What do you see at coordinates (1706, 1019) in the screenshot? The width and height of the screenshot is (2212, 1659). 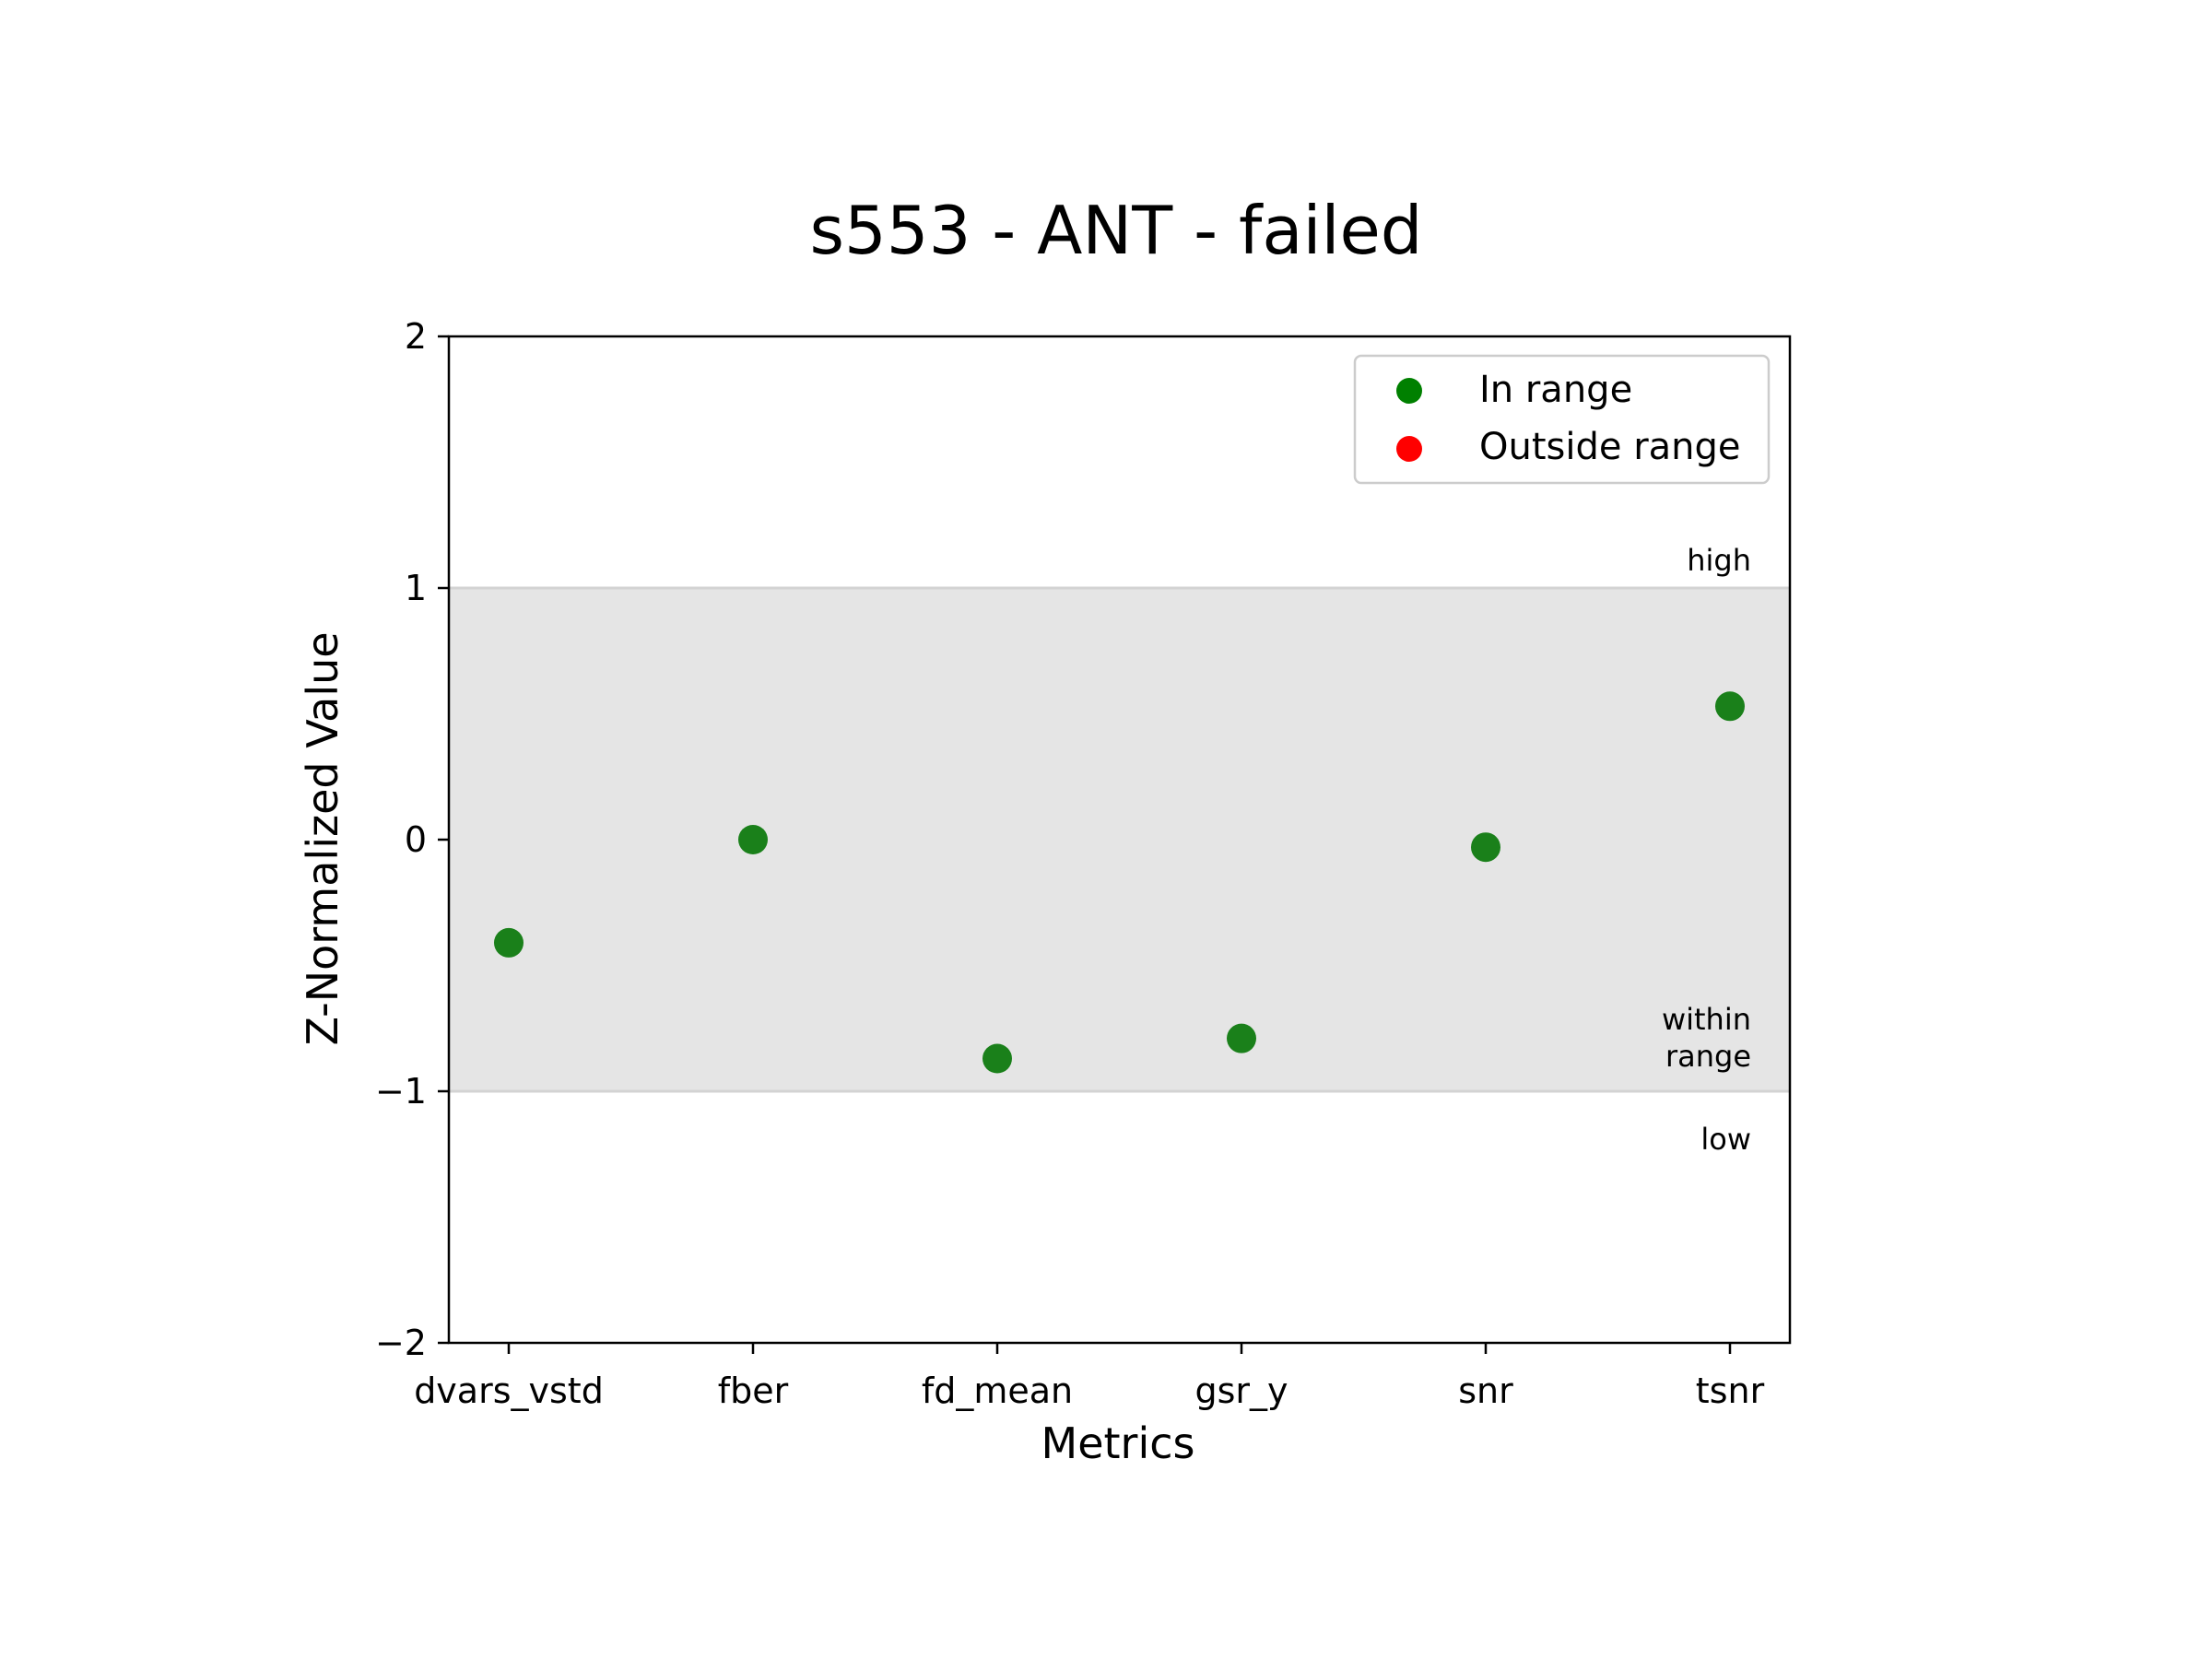 I see `band-label-within: within` at bounding box center [1706, 1019].